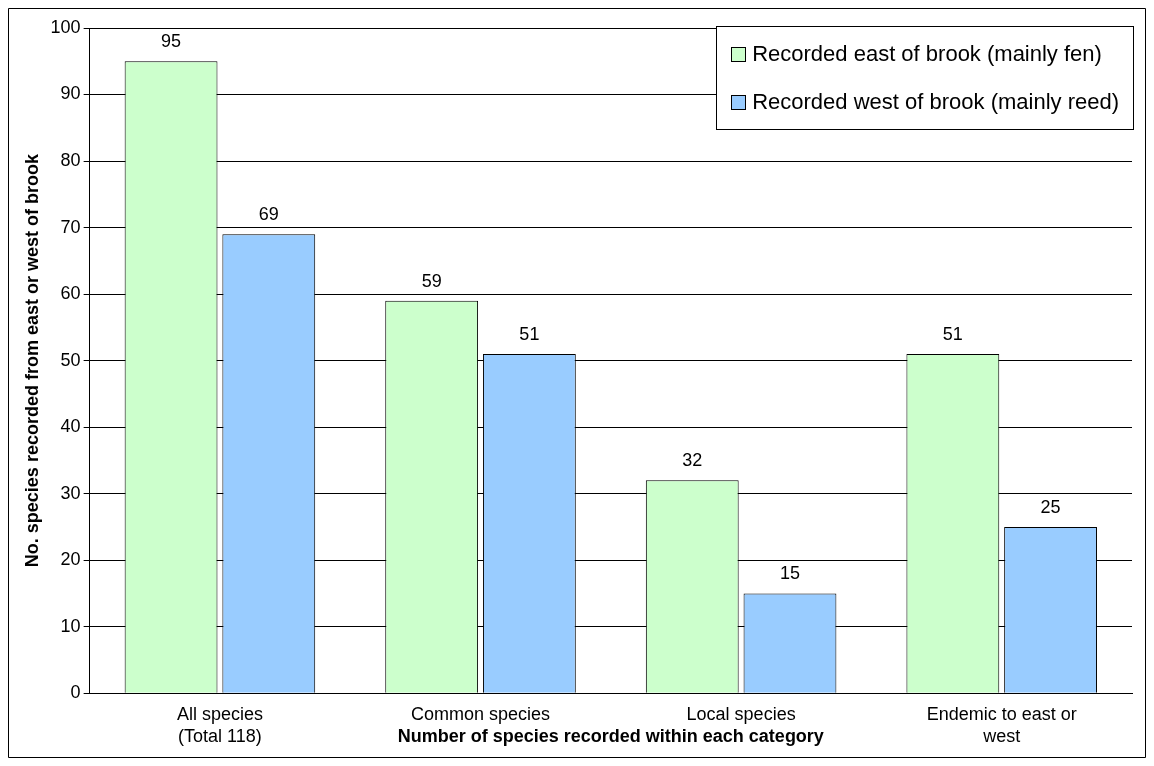 Image resolution: width=1154 pixels, height=766 pixels. Describe the element at coordinates (1001, 724) in the screenshot. I see `x-tick-label: Endemic to east or west` at that location.